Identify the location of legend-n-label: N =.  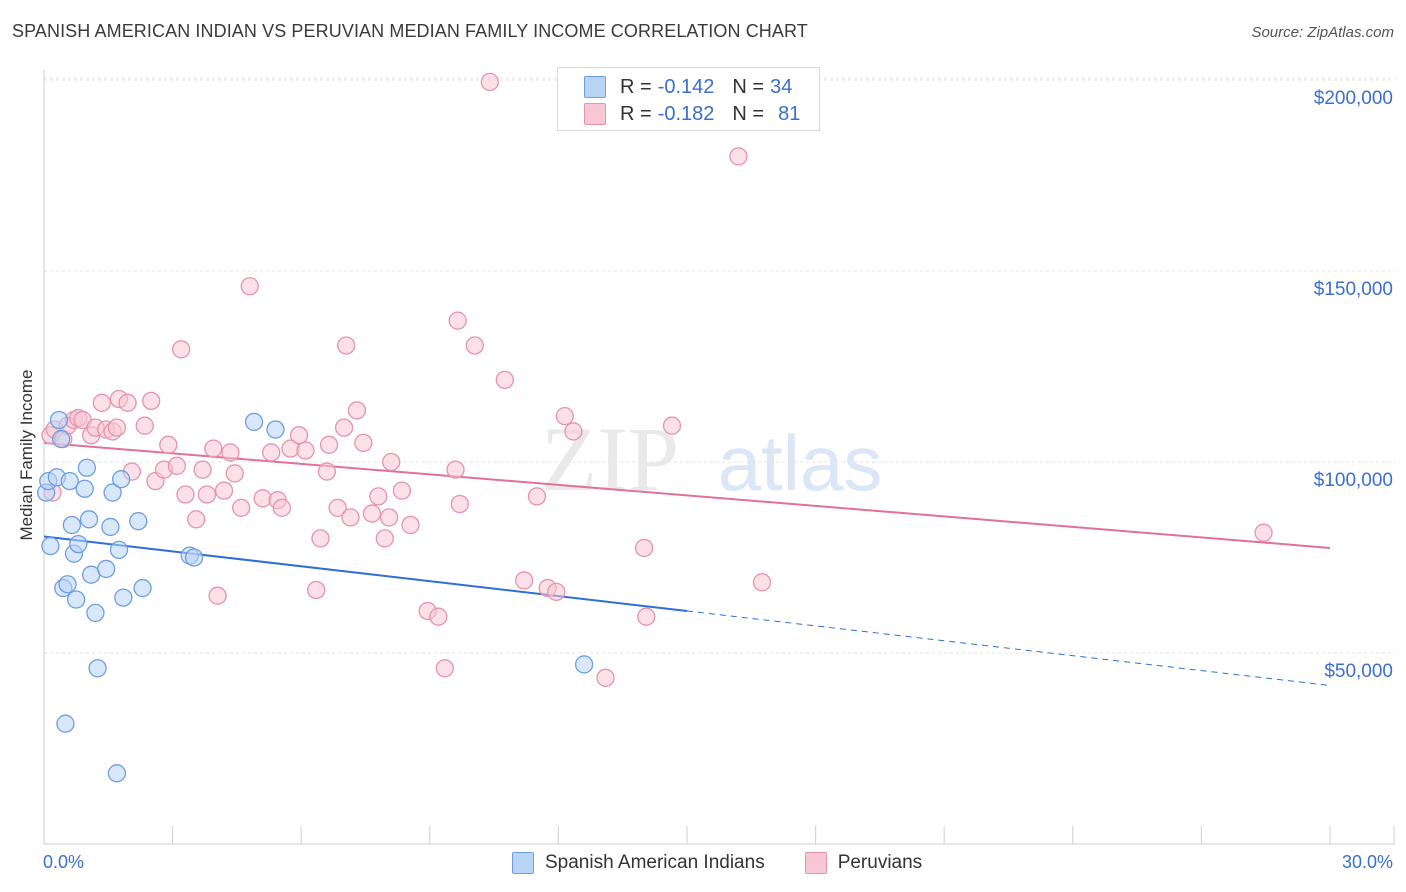
(748, 86).